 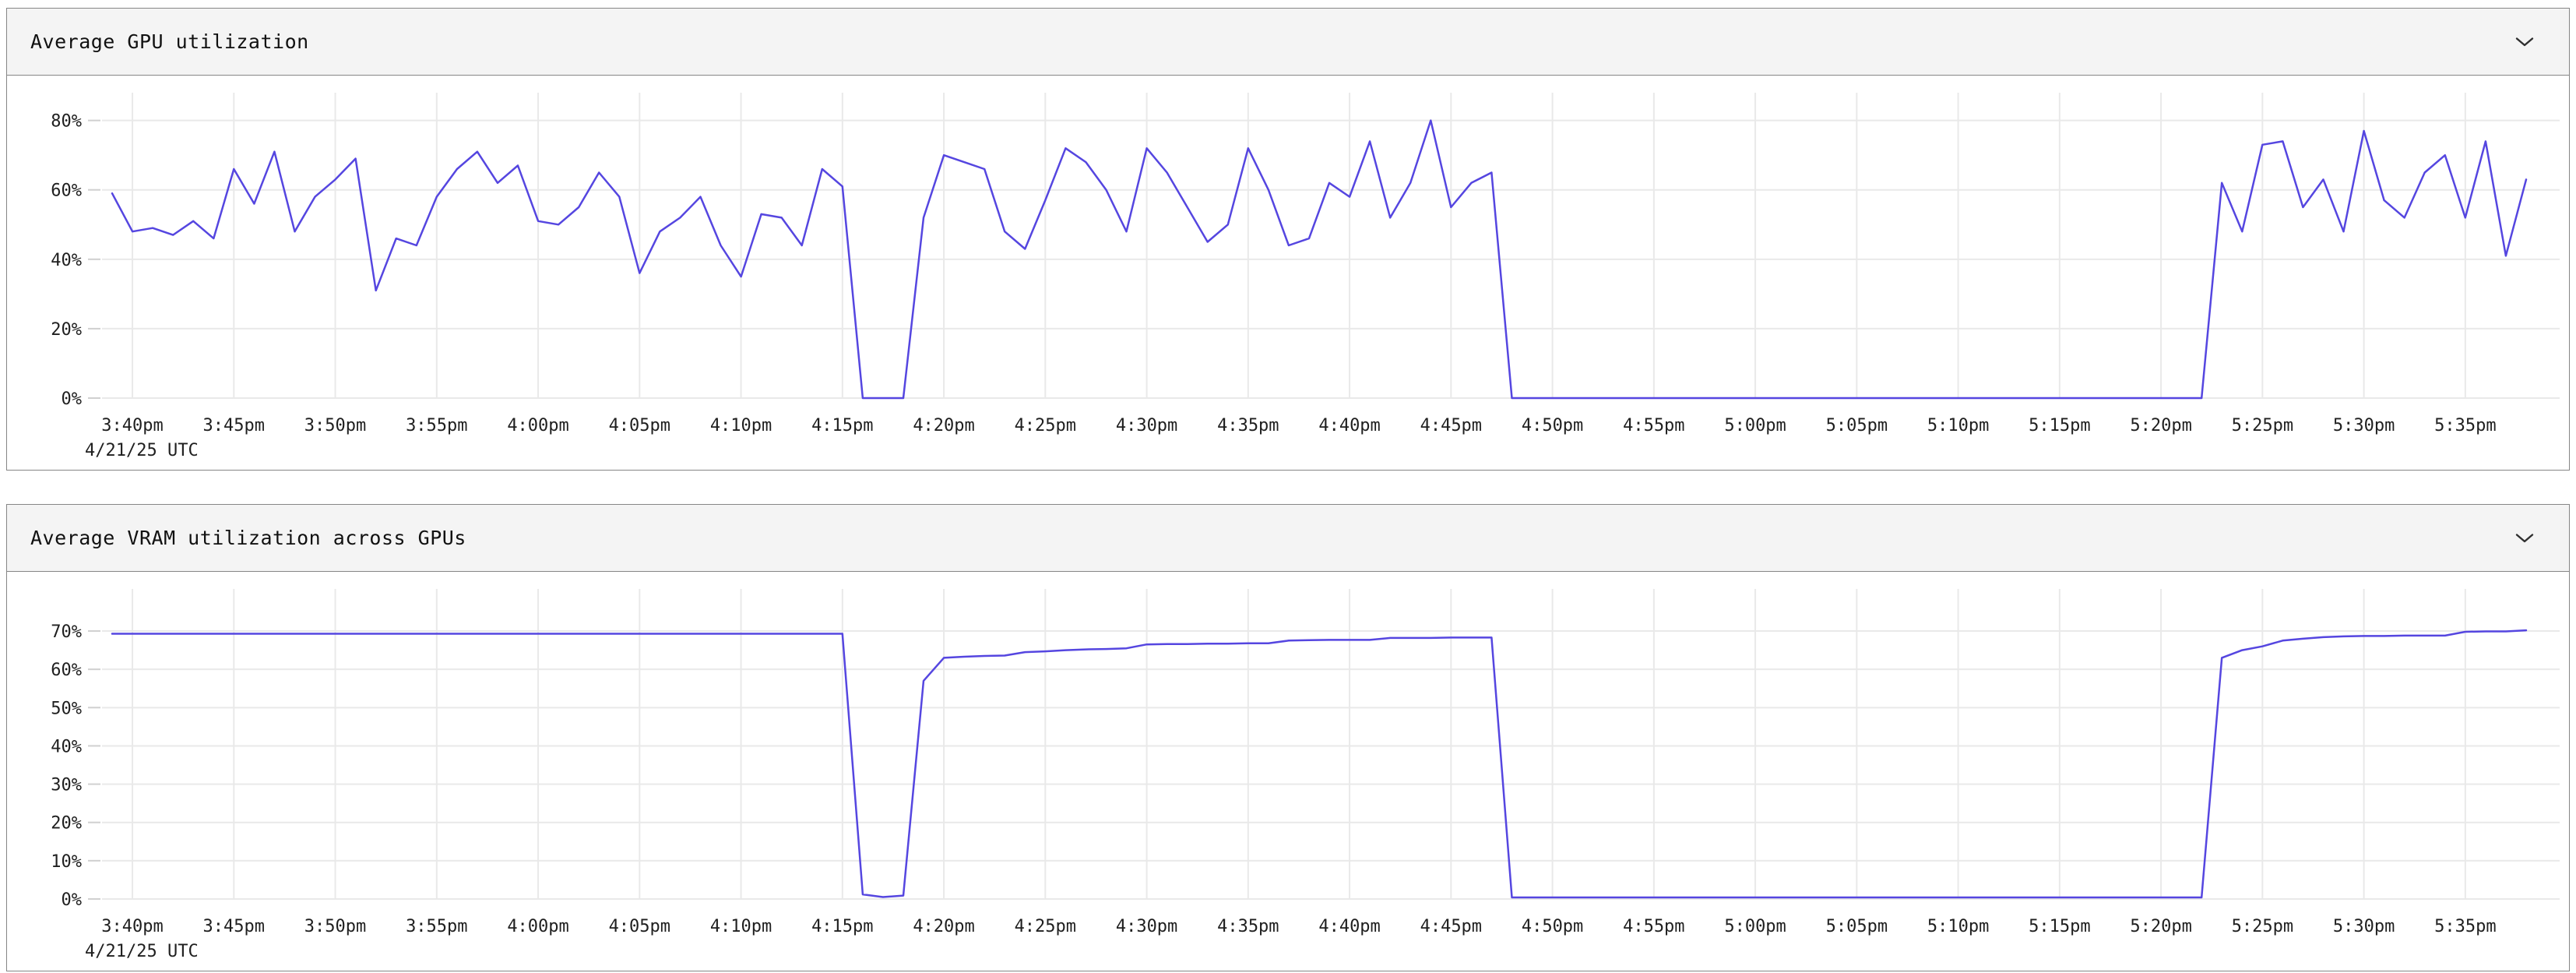 What do you see at coordinates (1288, 42) in the screenshot?
I see `panel-header-gpu: Average GPU utilization` at bounding box center [1288, 42].